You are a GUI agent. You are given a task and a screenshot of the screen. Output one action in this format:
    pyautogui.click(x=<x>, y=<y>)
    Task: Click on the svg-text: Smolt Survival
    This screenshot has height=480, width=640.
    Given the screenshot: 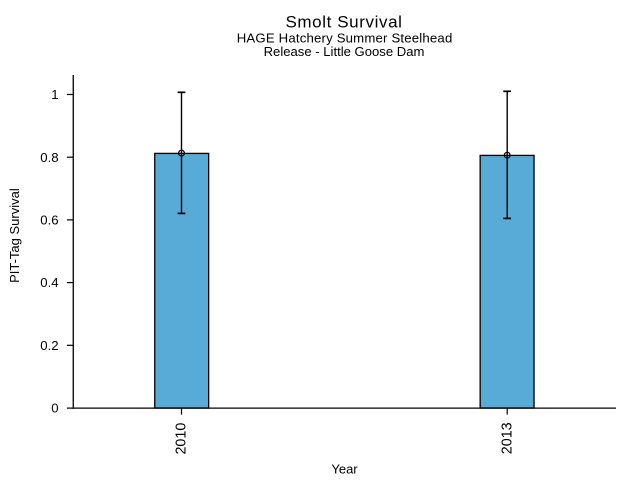 What is the action you would take?
    pyautogui.click(x=343, y=22)
    